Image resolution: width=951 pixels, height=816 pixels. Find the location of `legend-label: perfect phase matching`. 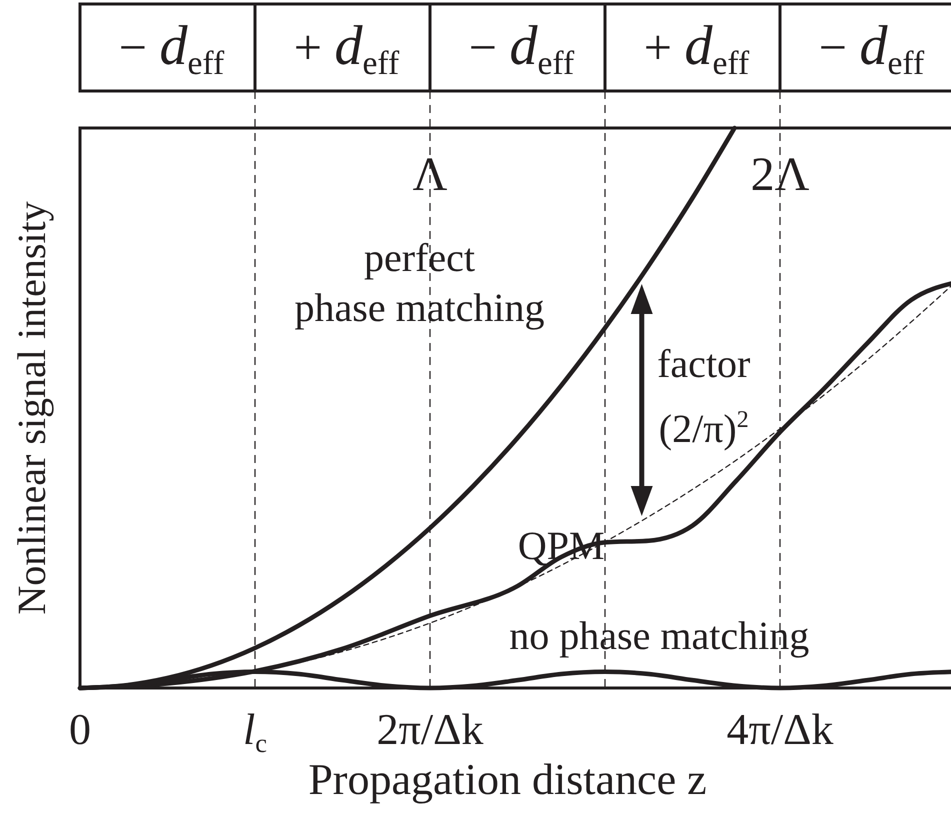

legend-label: perfect phase matching is located at coordinates (419, 282).